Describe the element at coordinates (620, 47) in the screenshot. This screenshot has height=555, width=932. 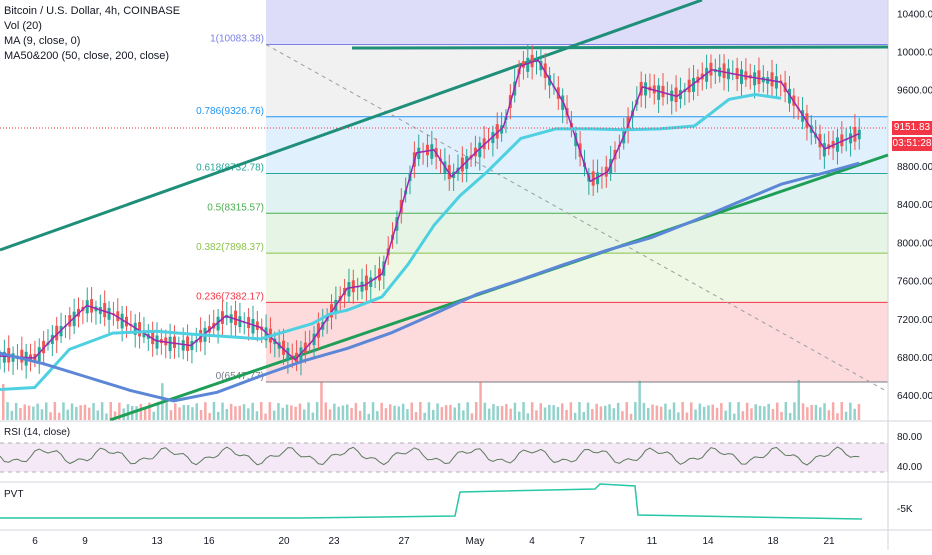
I see `resistance-line` at that location.